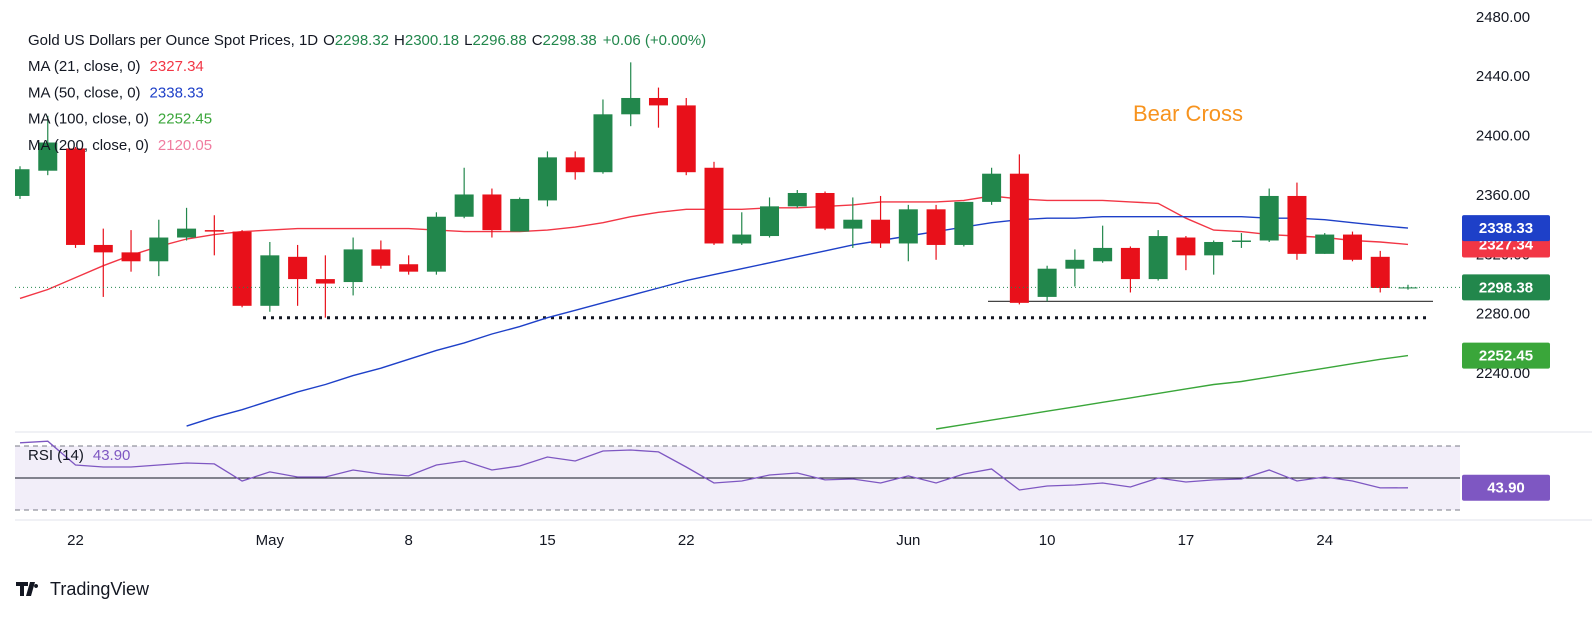 Image resolution: width=1592 pixels, height=625 pixels. I want to click on x-tick-label: 17, so click(1186, 540).